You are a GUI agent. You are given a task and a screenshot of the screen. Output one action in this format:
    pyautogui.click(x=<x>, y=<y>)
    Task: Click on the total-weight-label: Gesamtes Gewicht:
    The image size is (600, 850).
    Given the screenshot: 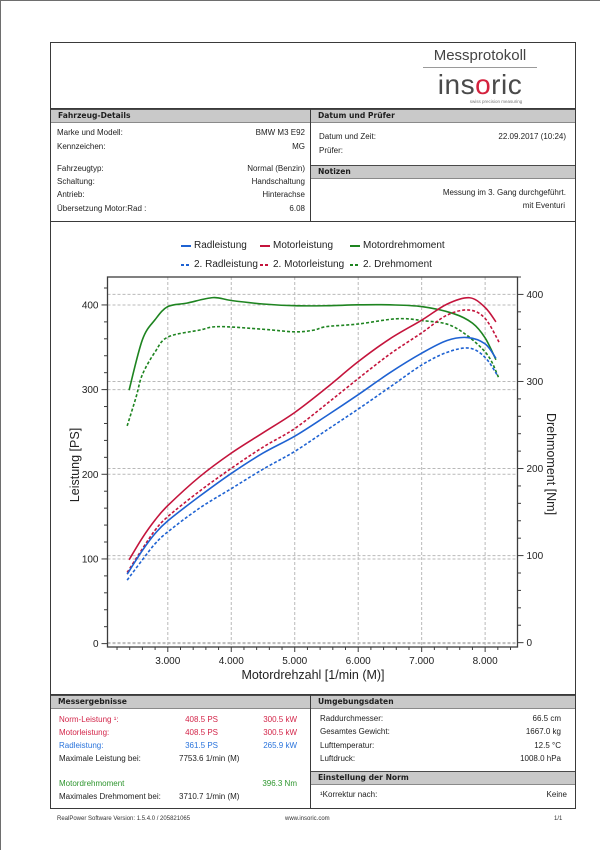 What is the action you would take?
    pyautogui.click(x=355, y=731)
    